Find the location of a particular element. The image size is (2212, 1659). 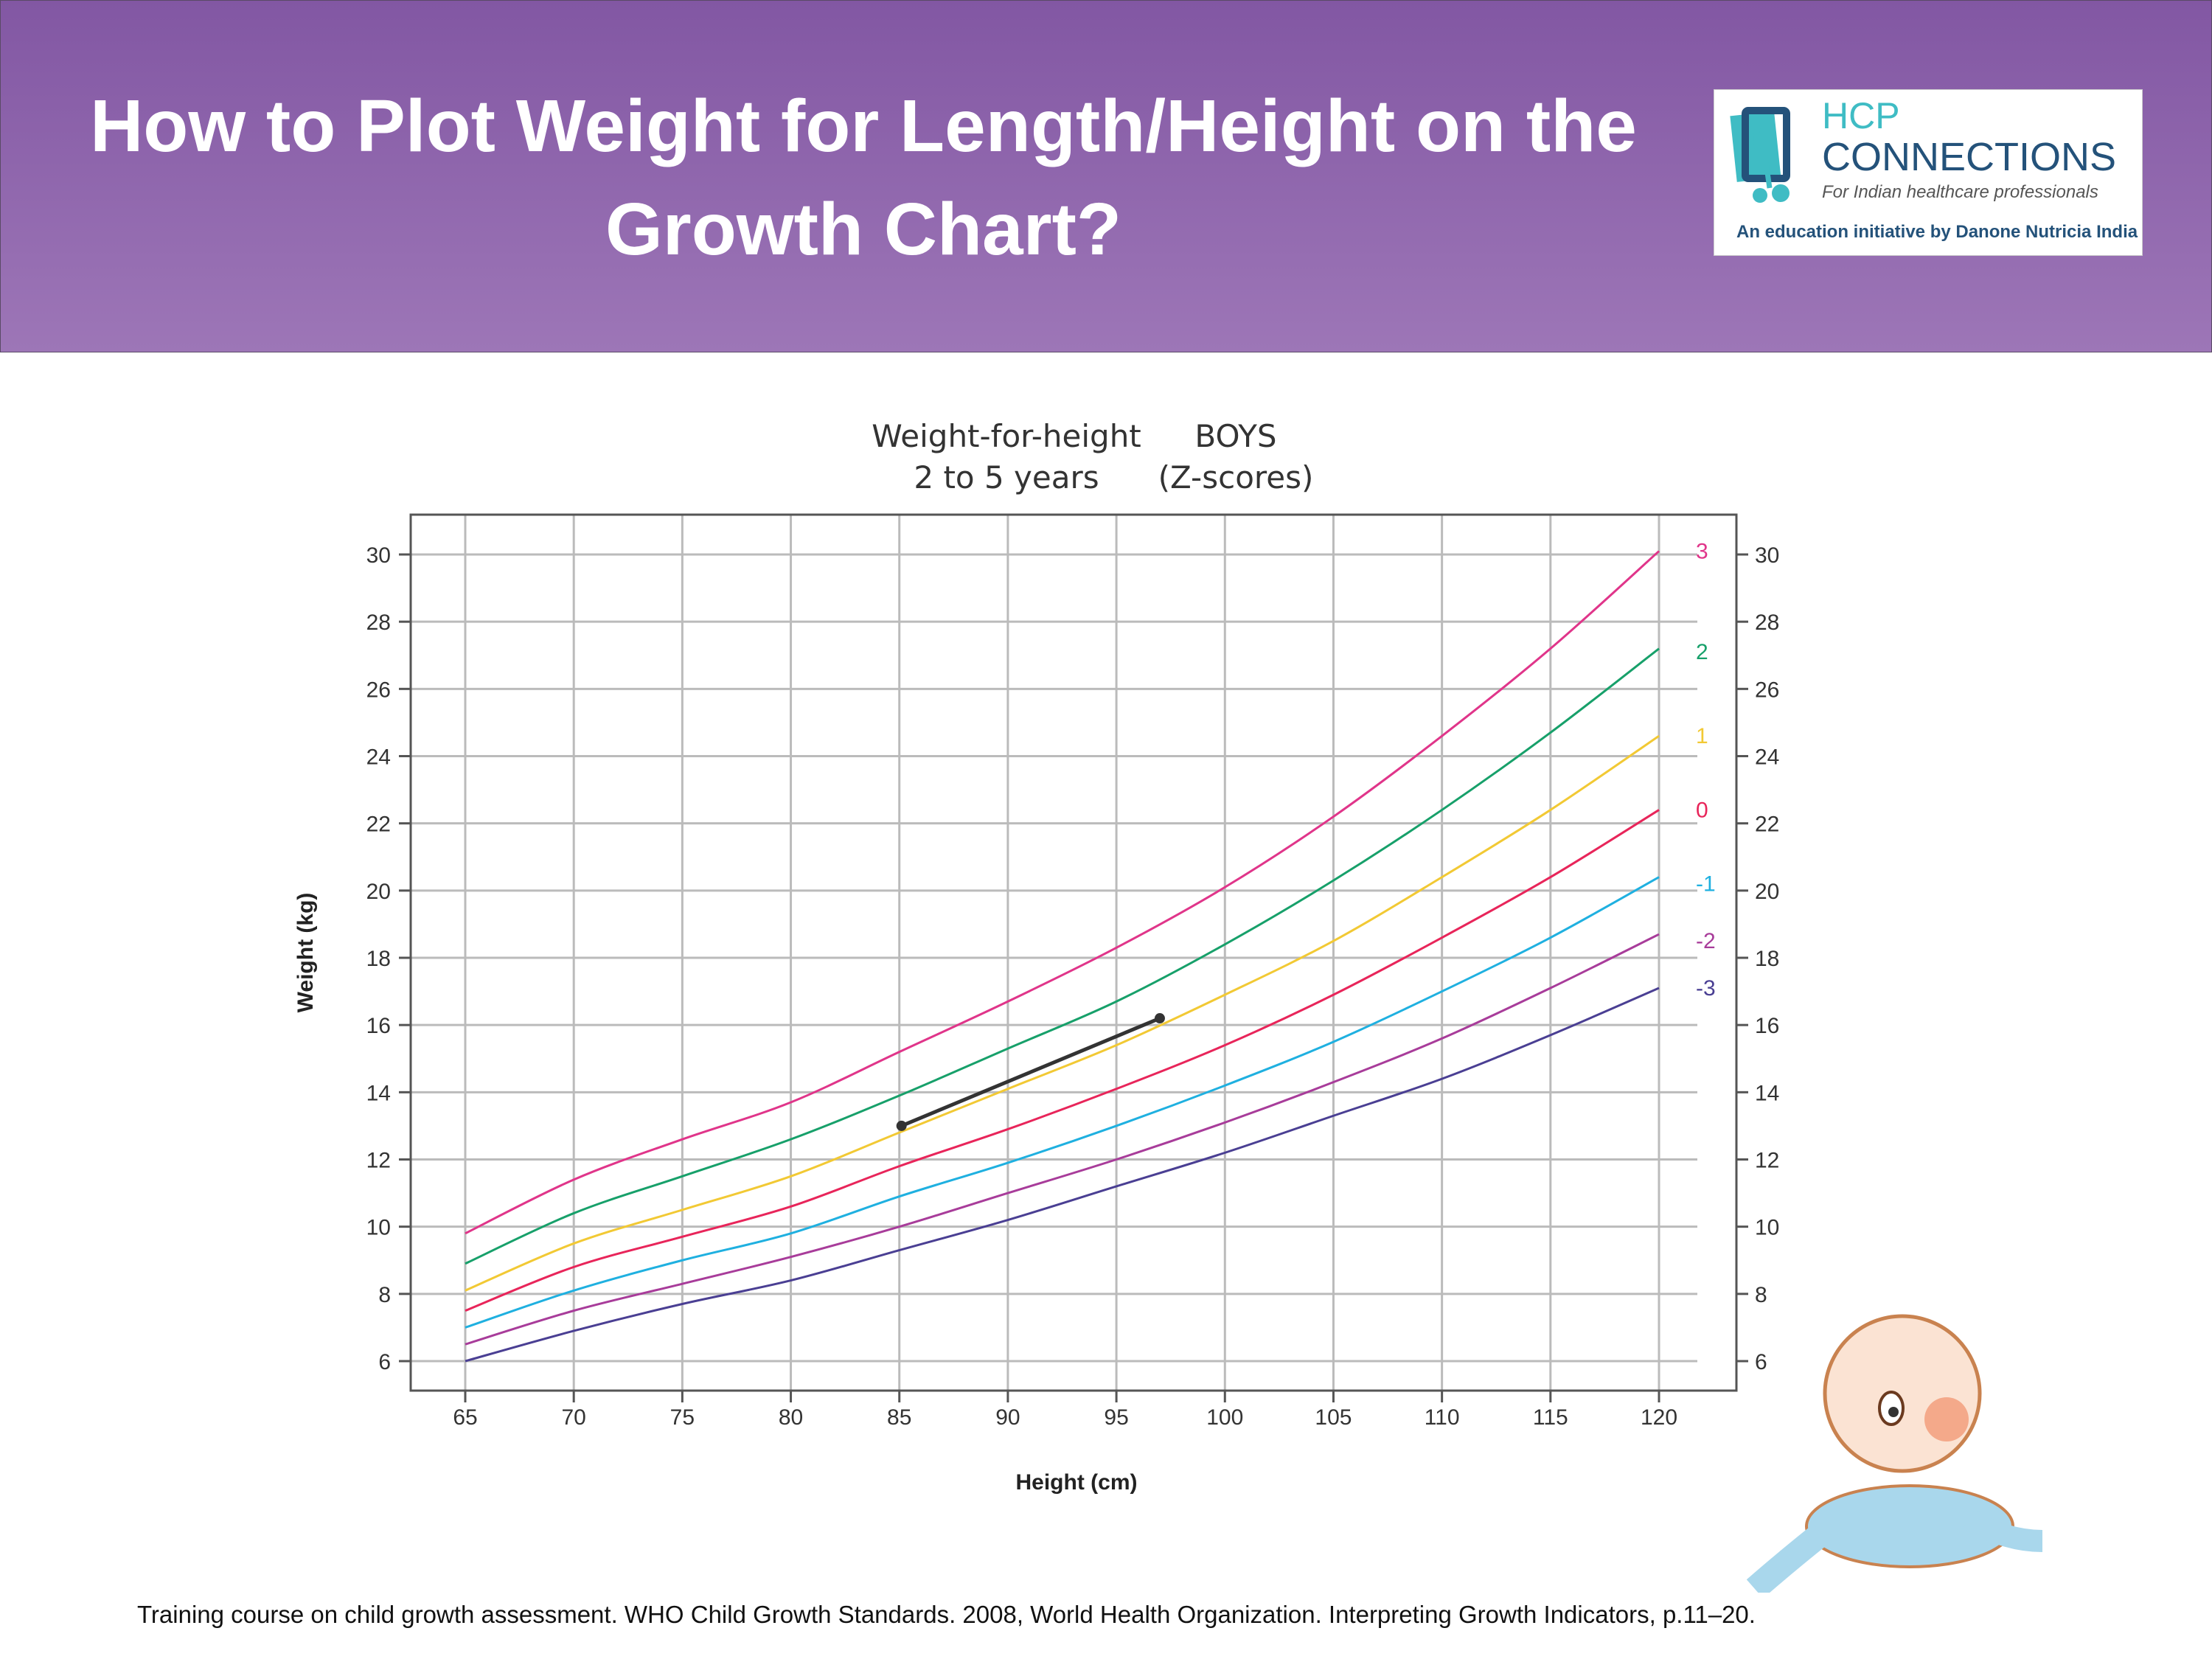

x-tick-label: 75 is located at coordinates (682, 1417).